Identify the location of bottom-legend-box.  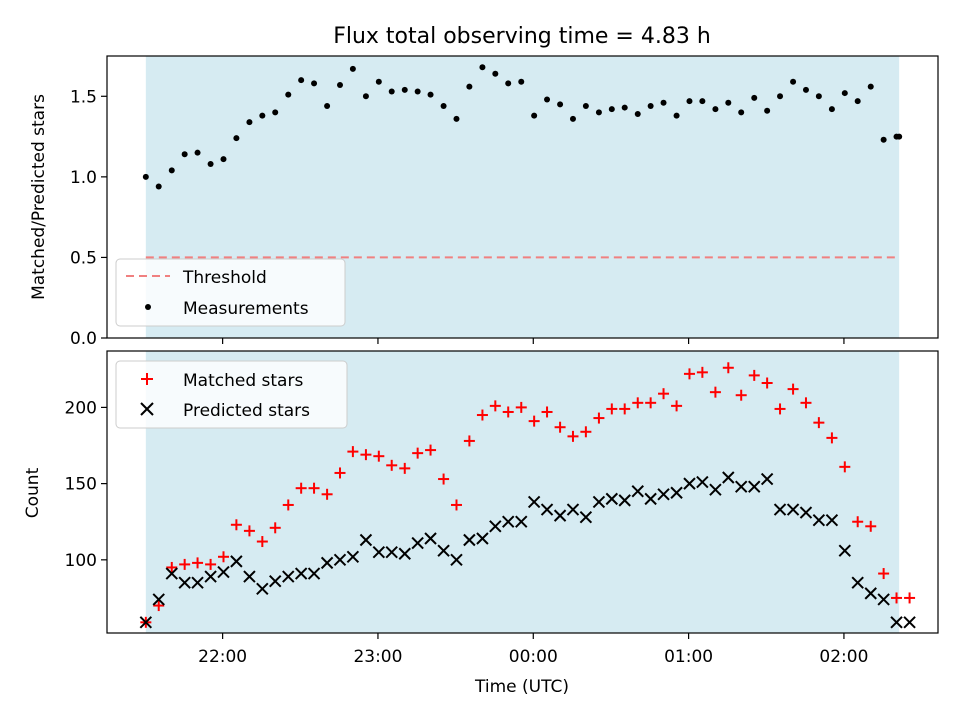
(231, 394).